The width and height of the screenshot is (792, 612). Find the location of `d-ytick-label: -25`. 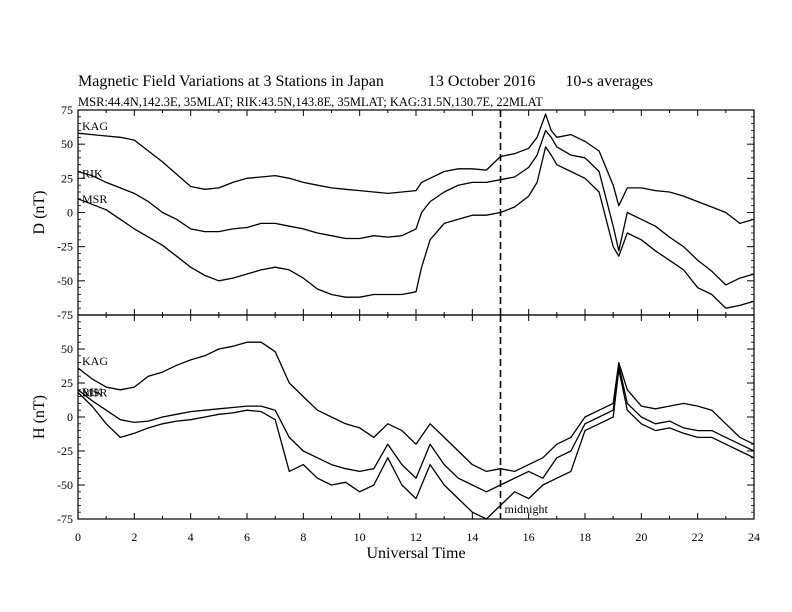

d-ytick-label: -25 is located at coordinates (65, 247).